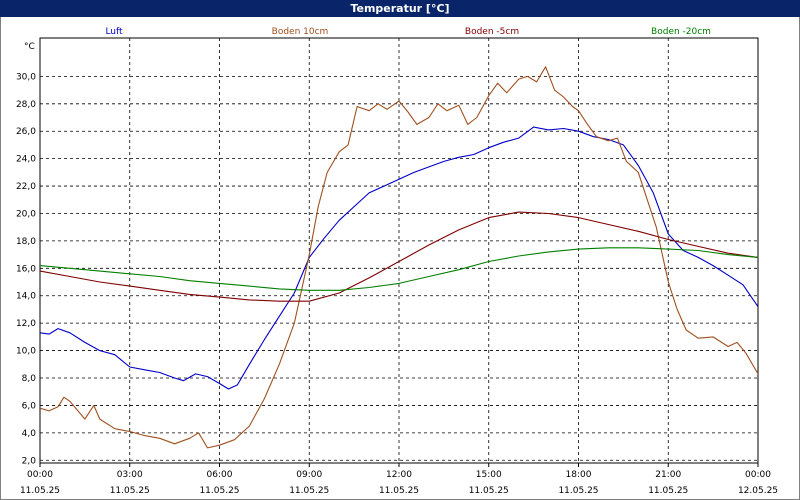 The image size is (800, 500). I want to click on y-tick-label: 26,0, so click(26, 132).